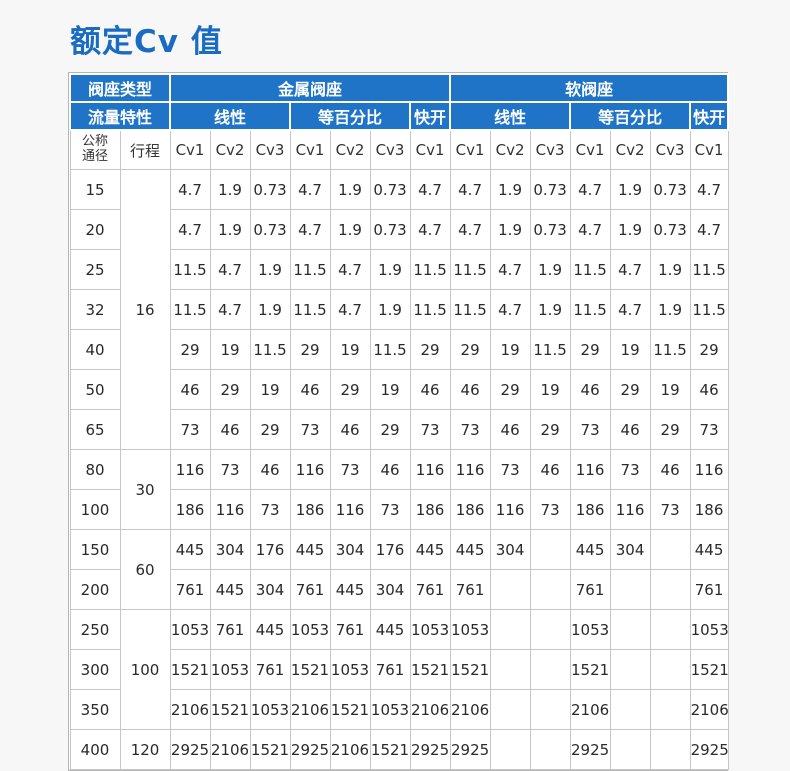 The image size is (790, 771). What do you see at coordinates (550, 709) in the screenshot?
I see `cell-cv-value-dn350-col10` at bounding box center [550, 709].